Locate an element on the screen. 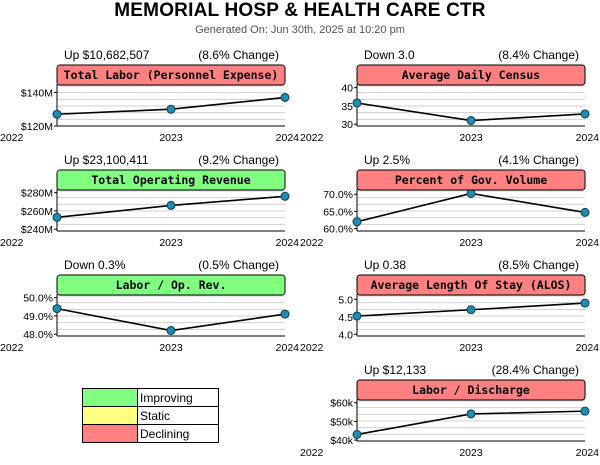  legend-label-declining: Declining is located at coordinates (178, 433).